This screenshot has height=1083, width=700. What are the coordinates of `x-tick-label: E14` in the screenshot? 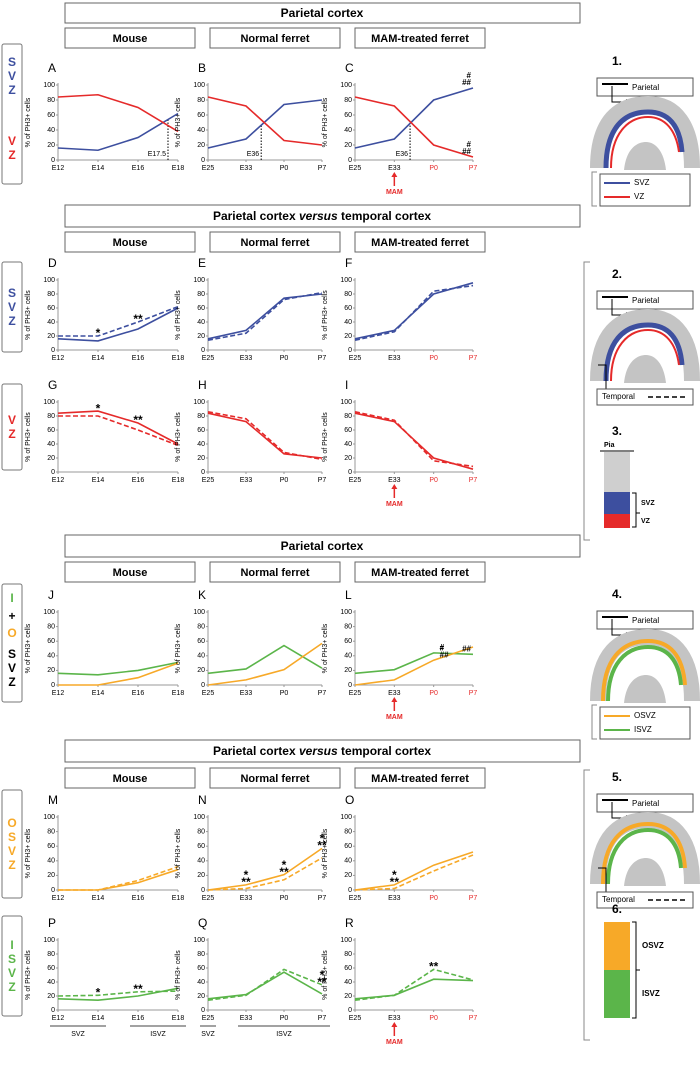 It's located at (98, 168).